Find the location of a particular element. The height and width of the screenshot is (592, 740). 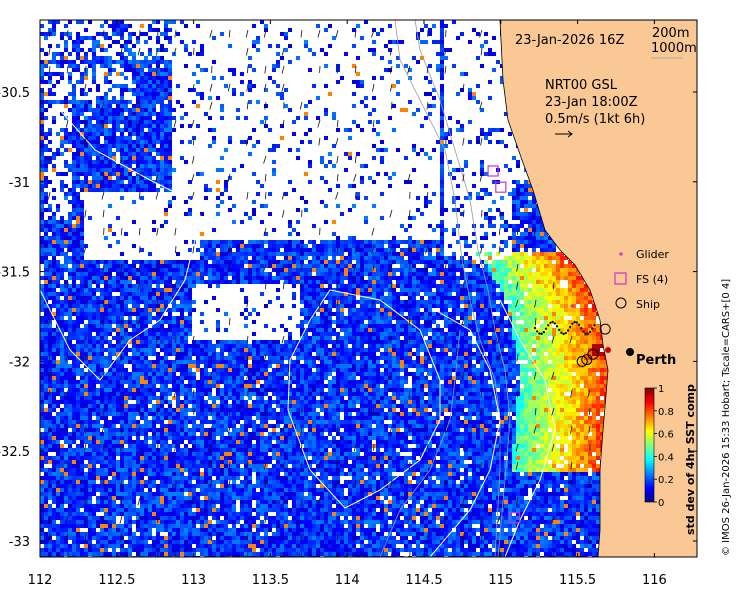

current-time-label: 23-Jan 18:00Z is located at coordinates (591, 102).